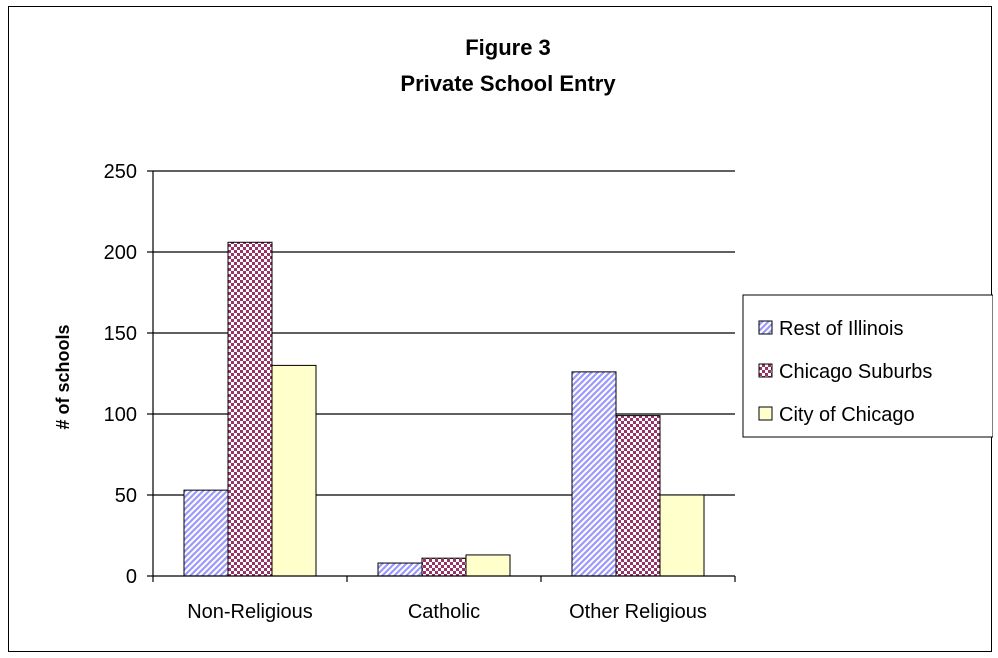 The height and width of the screenshot is (658, 998). Describe the element at coordinates (444, 612) in the screenshot. I see `x-category-label: Catholic` at that location.